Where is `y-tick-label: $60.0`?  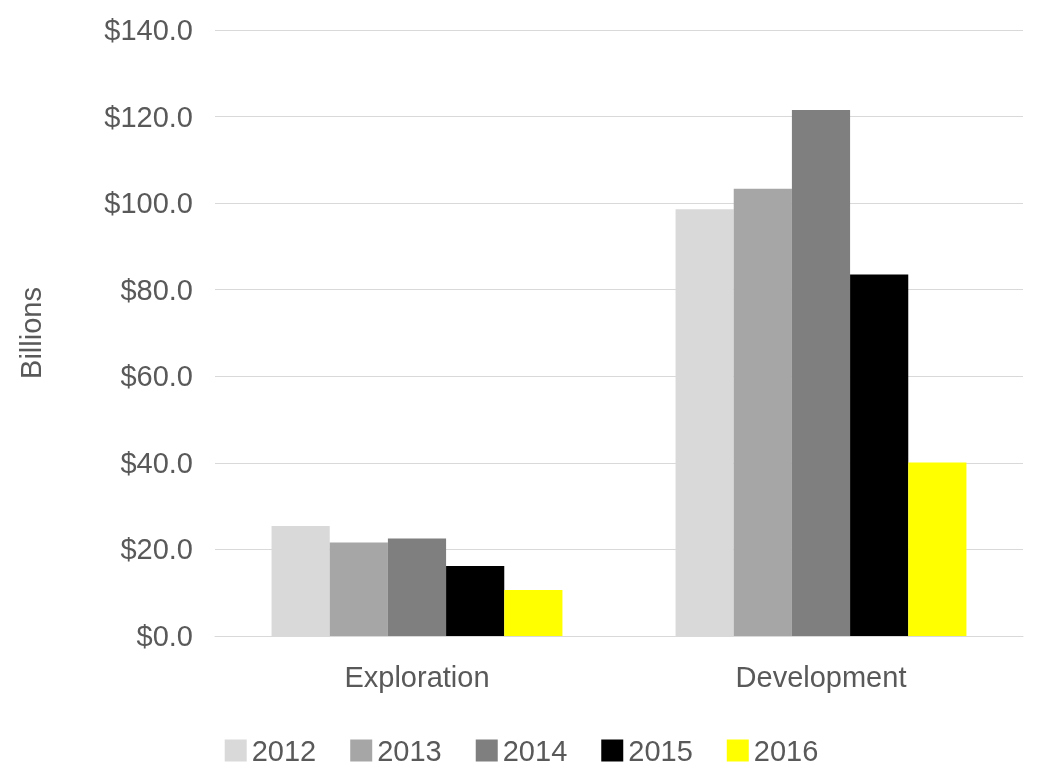 y-tick-label: $60.0 is located at coordinates (156, 376).